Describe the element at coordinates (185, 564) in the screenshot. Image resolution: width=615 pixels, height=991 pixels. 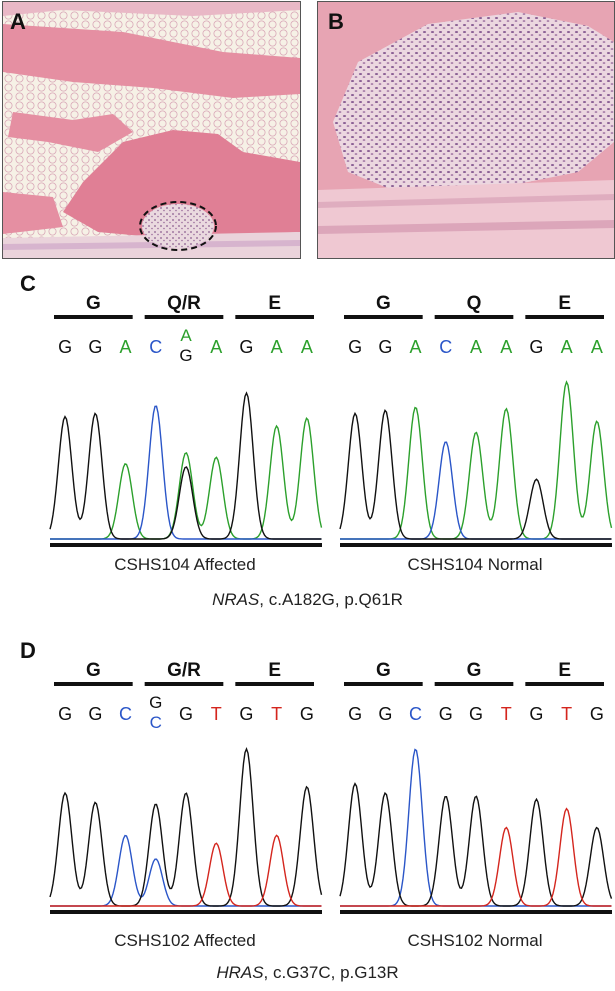
I see `sample-label-c-left: CSHS104 Affected` at that location.